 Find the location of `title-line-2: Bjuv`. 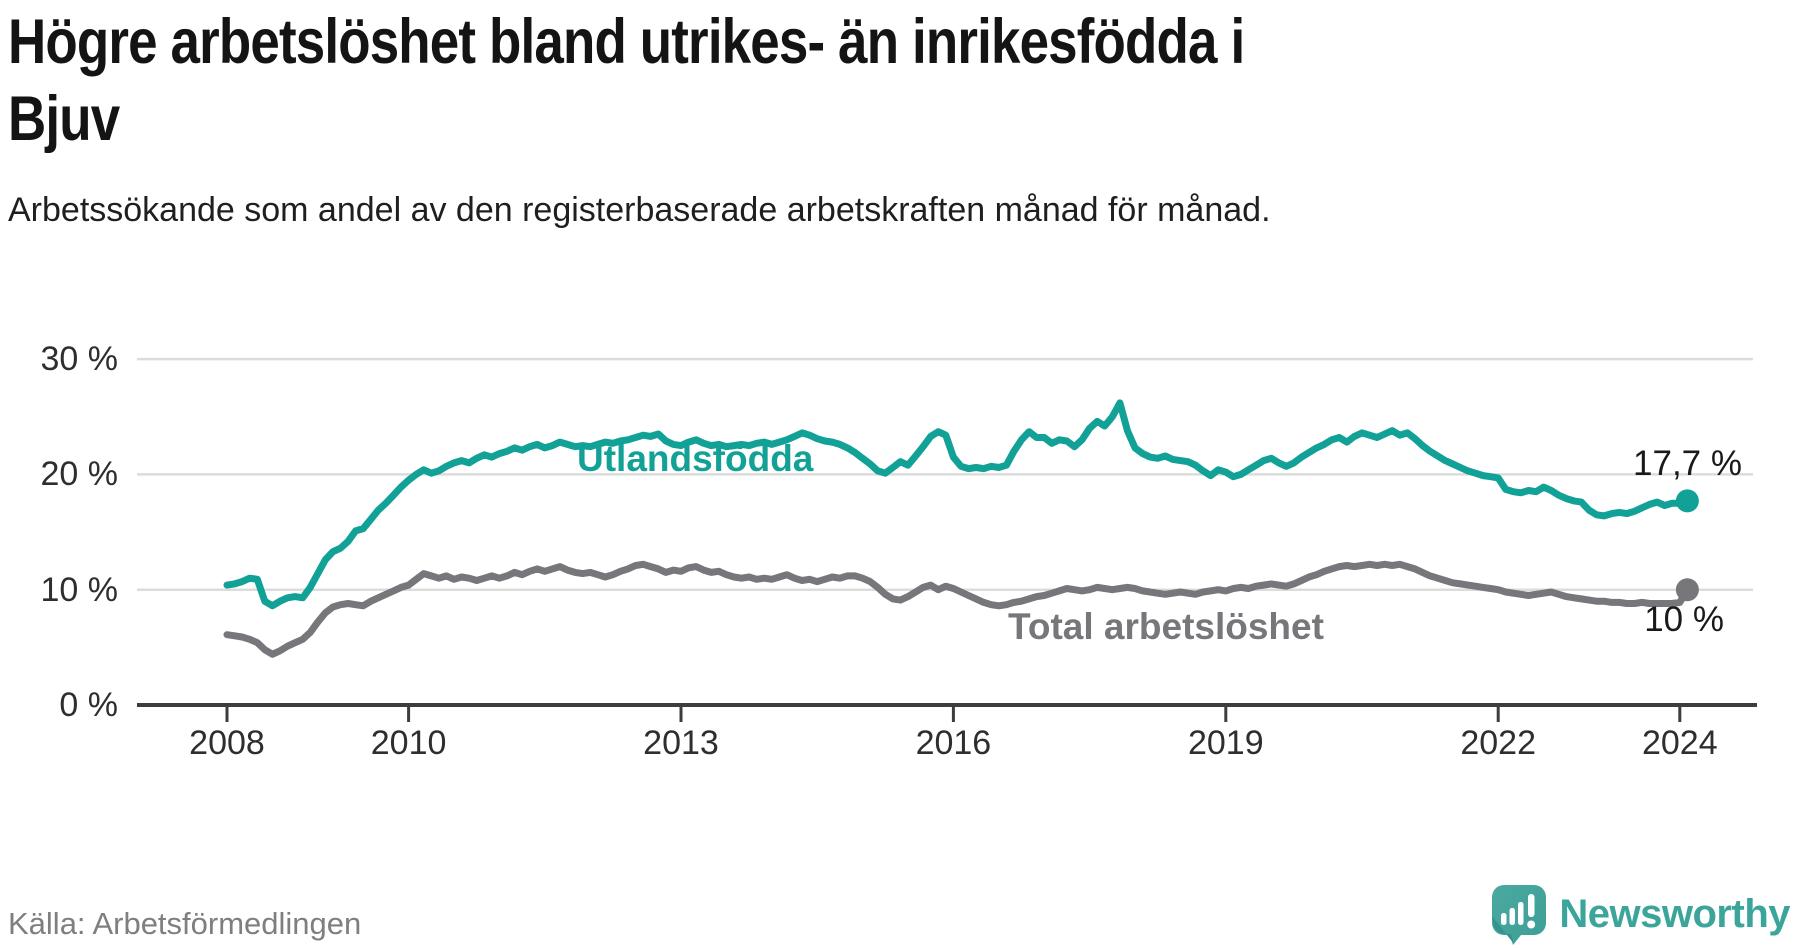

title-line-2: Bjuv is located at coordinates (64, 119).